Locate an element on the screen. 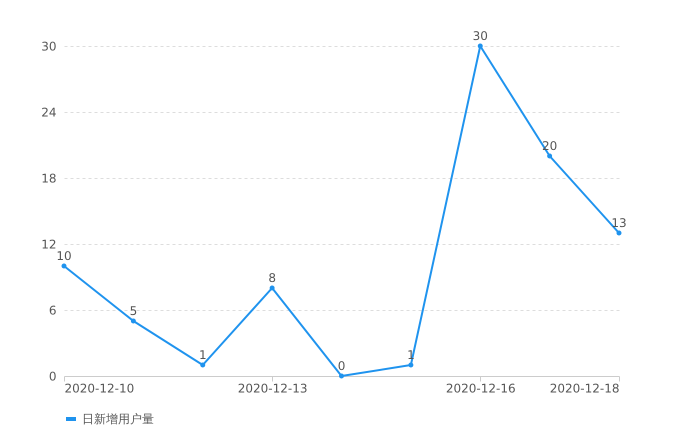  y-tick-label: 12 is located at coordinates (48, 245).